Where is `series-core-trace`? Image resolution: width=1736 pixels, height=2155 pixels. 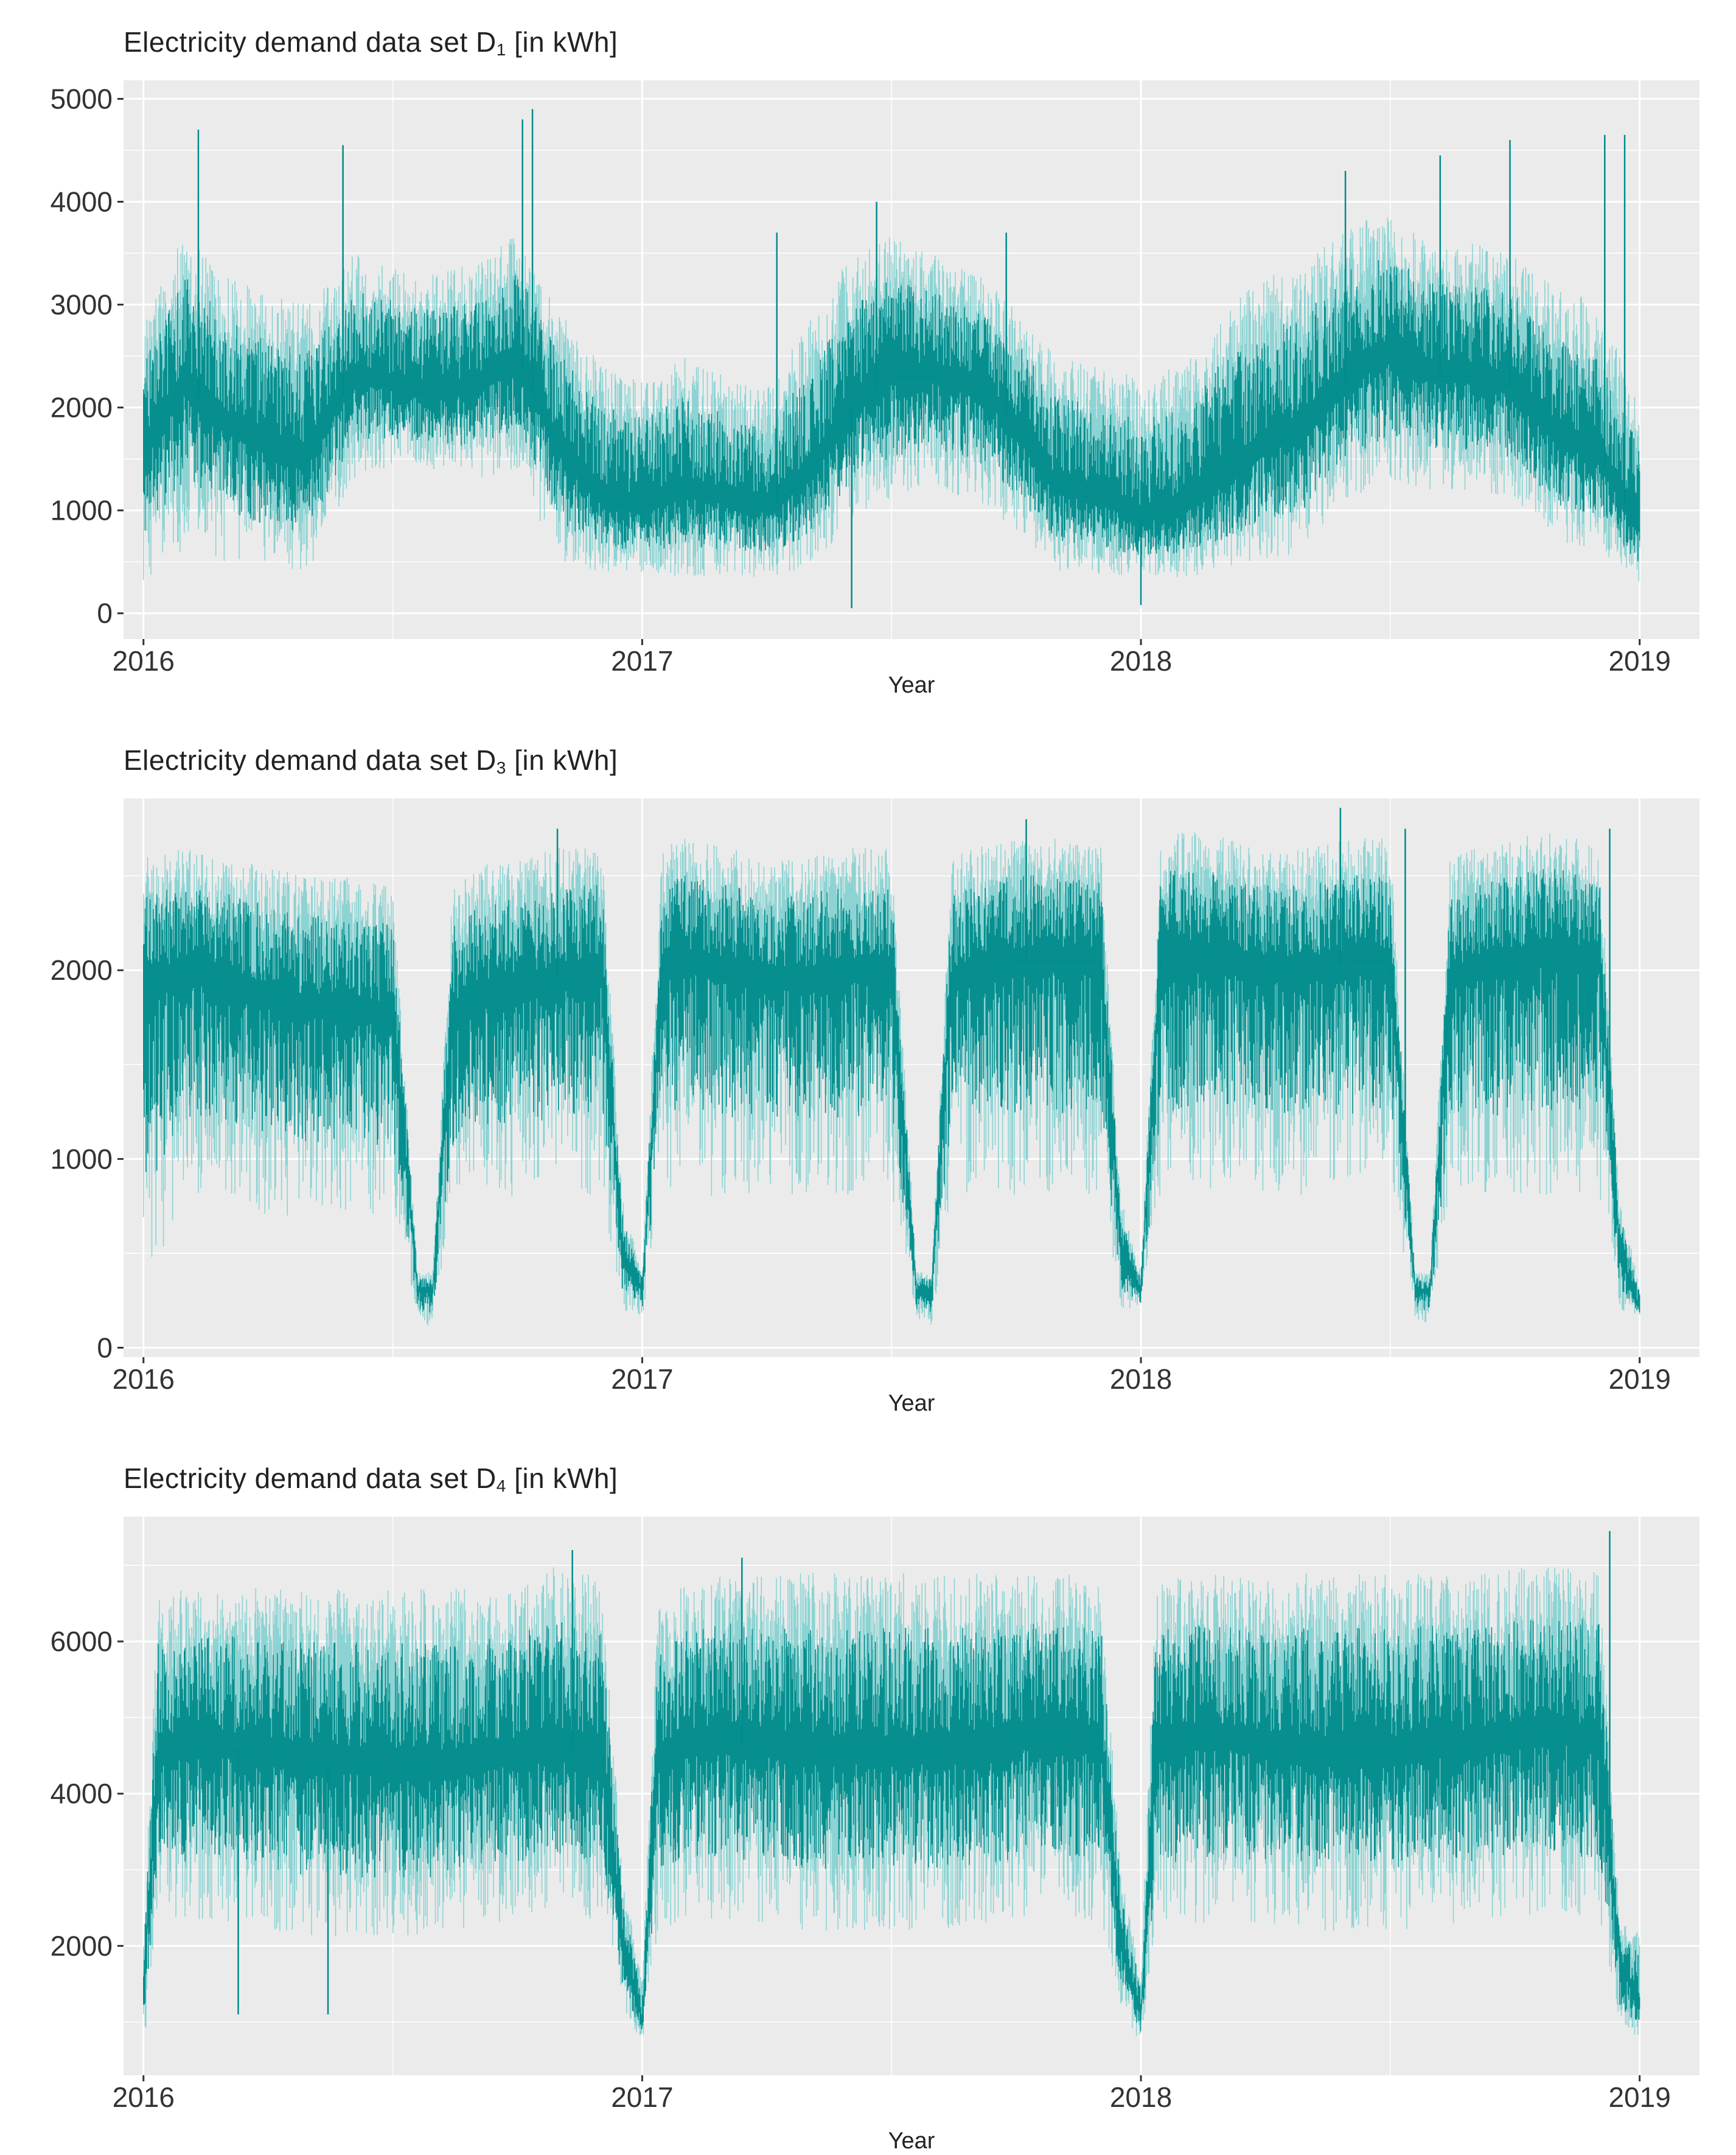 series-core-trace is located at coordinates (891, 410).